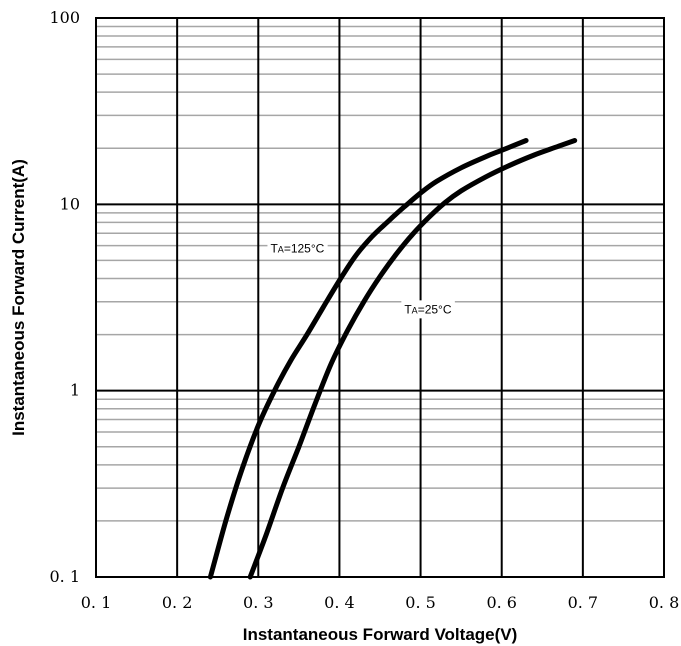 Image resolution: width=681 pixels, height=646 pixels. What do you see at coordinates (304, 249) in the screenshot?
I see `annotation-125c-rest: =125°C` at bounding box center [304, 249].